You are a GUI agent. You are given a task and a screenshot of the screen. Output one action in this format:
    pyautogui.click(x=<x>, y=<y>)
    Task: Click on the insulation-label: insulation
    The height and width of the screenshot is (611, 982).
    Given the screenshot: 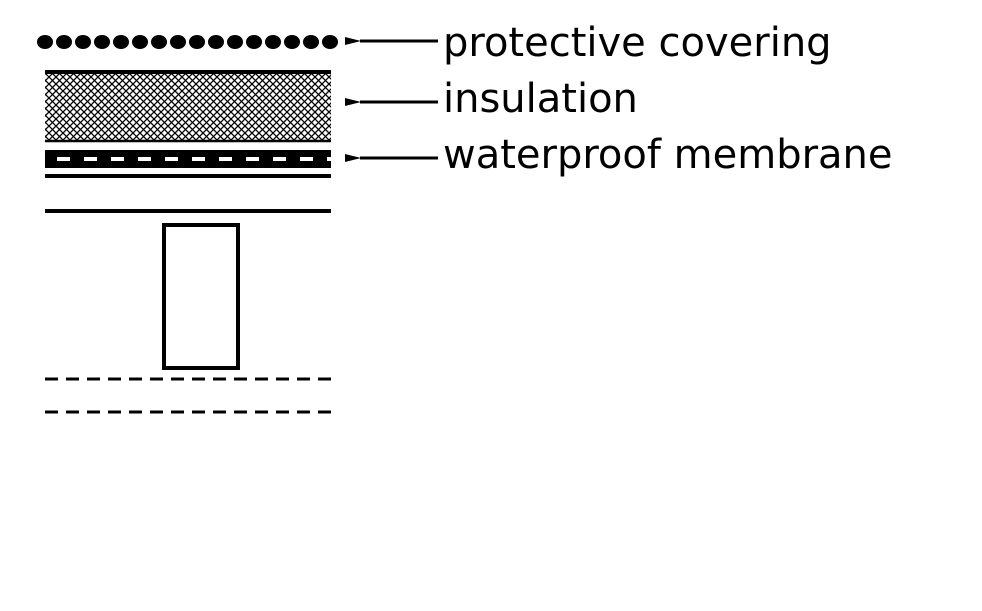 What is the action you would take?
    pyautogui.click(x=540, y=99)
    